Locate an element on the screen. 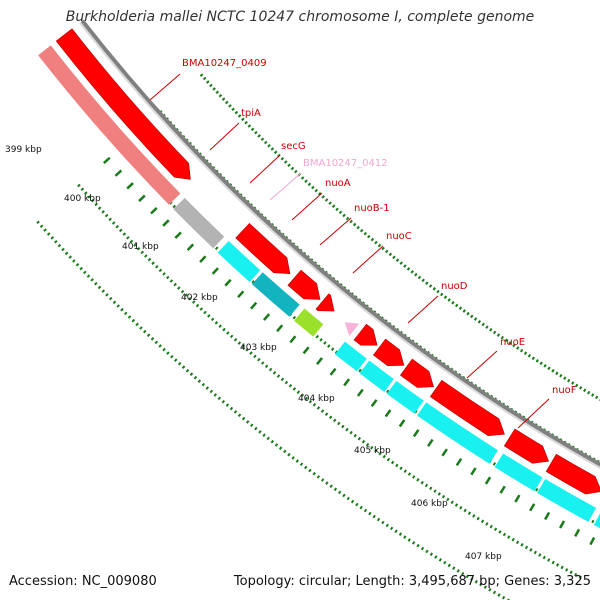 The width and height of the screenshot is (600, 600). nuoa-label: nuoA is located at coordinates (338, 183).